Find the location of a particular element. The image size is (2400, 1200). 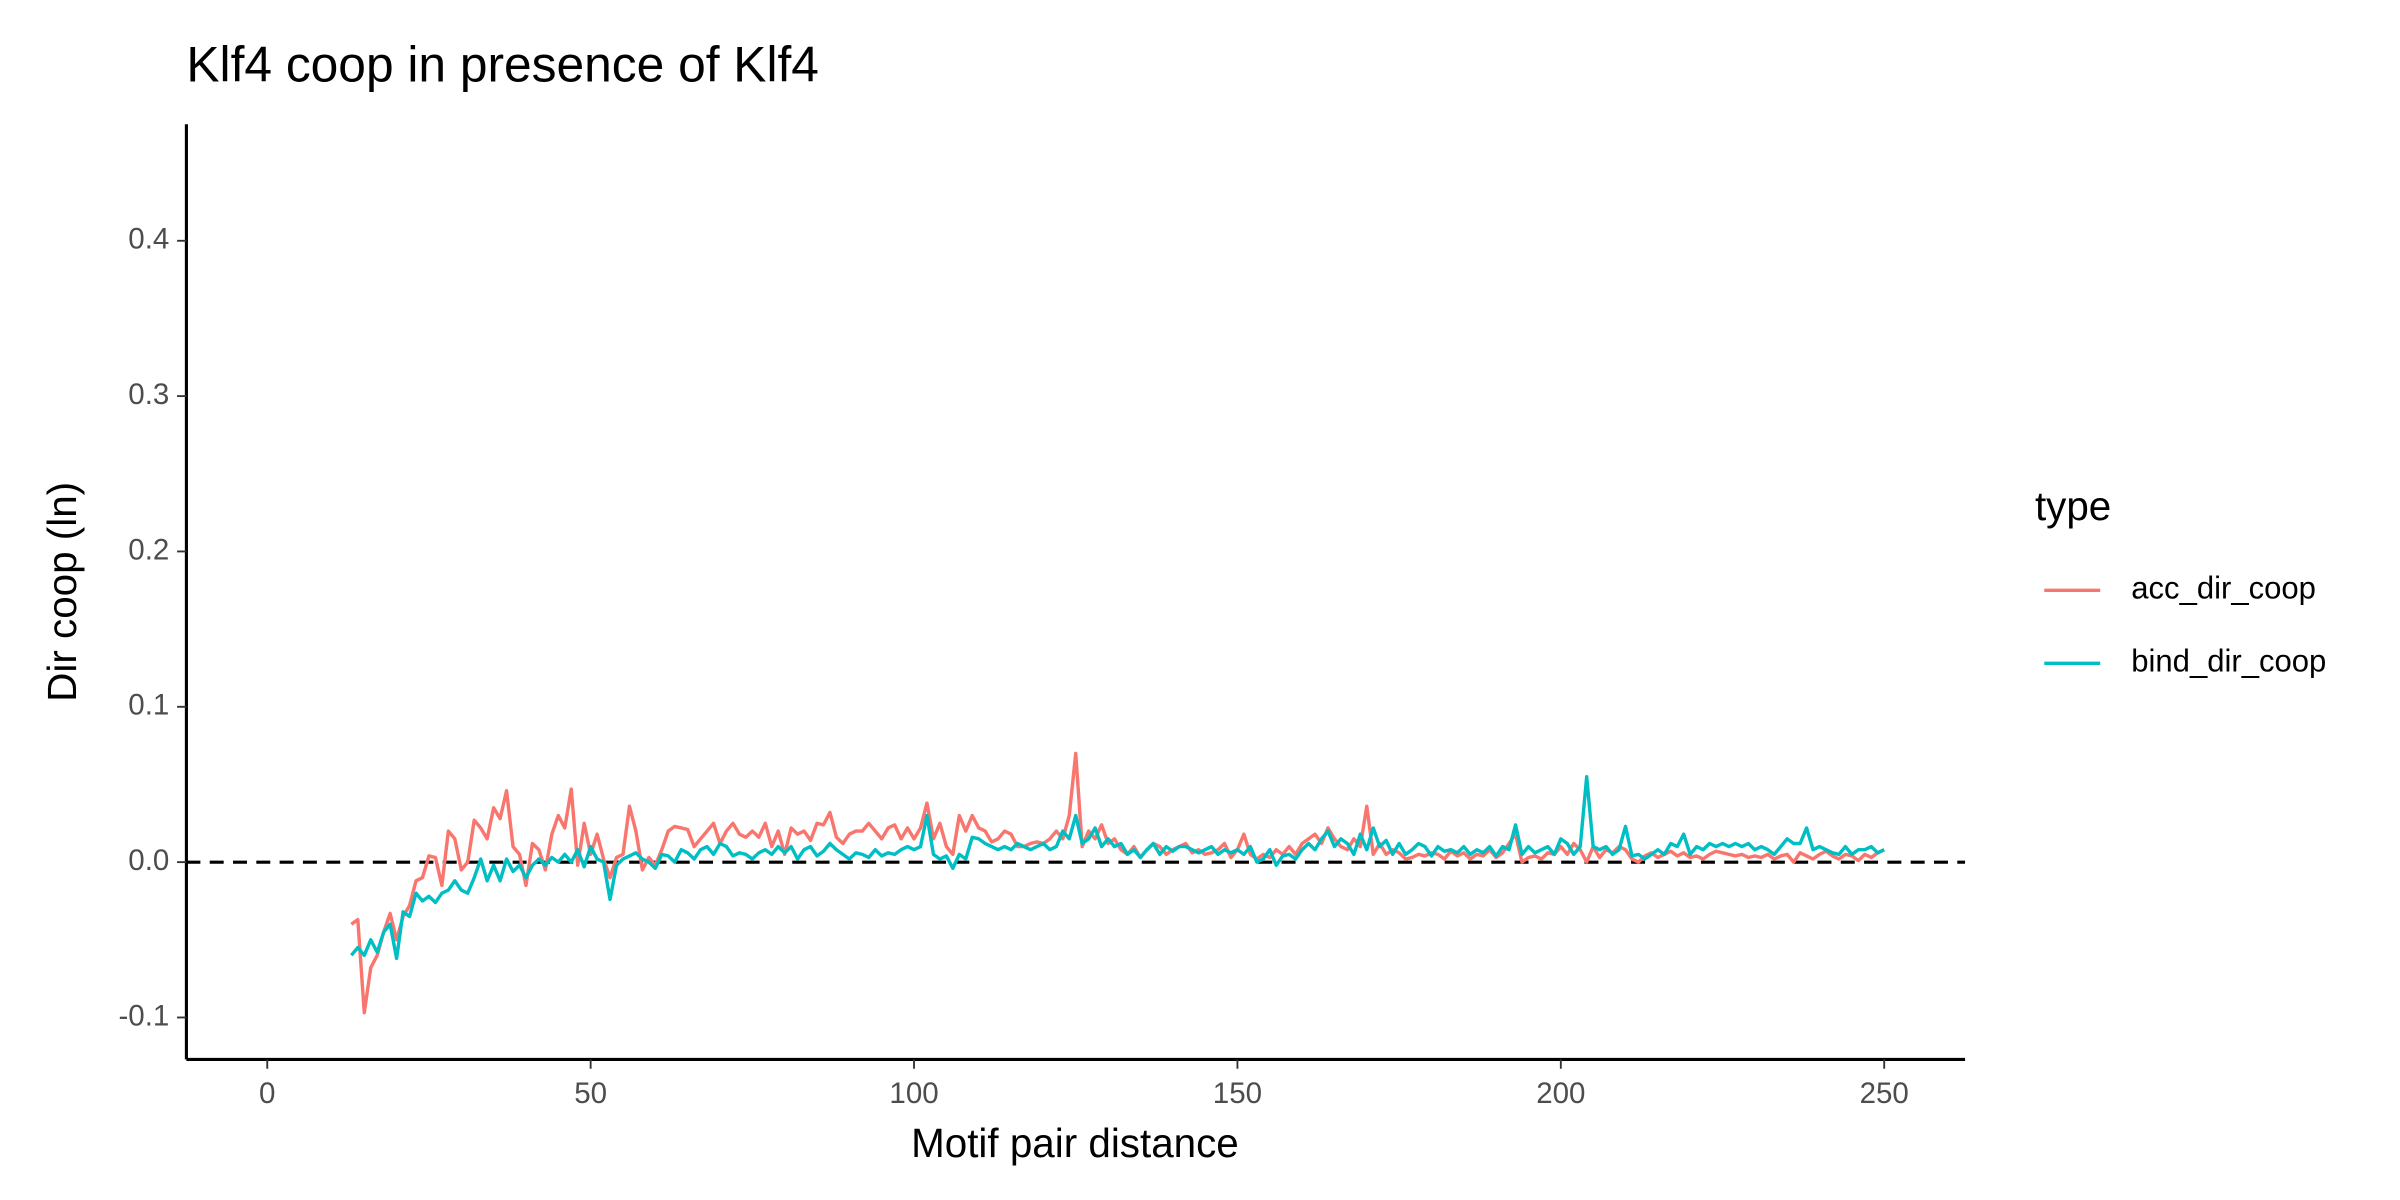

x-tick-label: 0 is located at coordinates (267, 1093).